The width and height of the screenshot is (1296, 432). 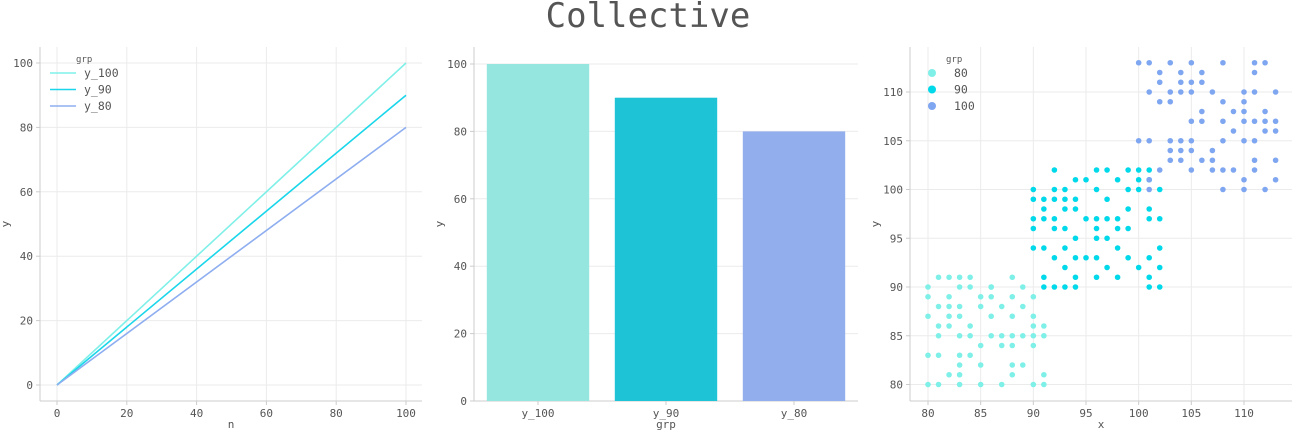 What do you see at coordinates (57, 413) in the screenshot?
I see `x-tick-label: 0` at bounding box center [57, 413].